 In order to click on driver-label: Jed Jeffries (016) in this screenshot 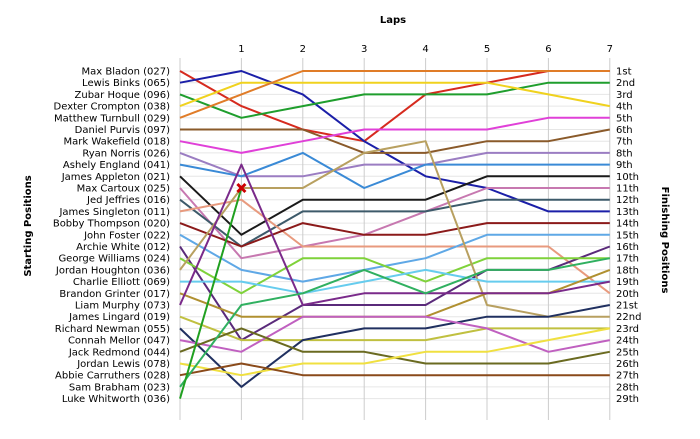, I will do `click(128, 200)`.